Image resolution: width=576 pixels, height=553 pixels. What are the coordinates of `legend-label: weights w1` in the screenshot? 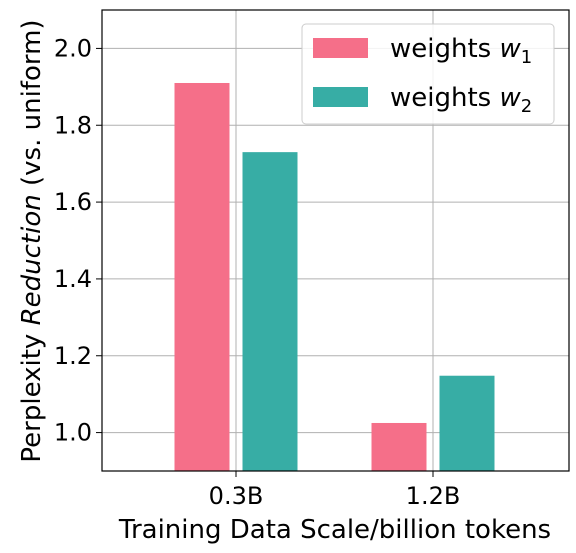 It's located at (461, 51).